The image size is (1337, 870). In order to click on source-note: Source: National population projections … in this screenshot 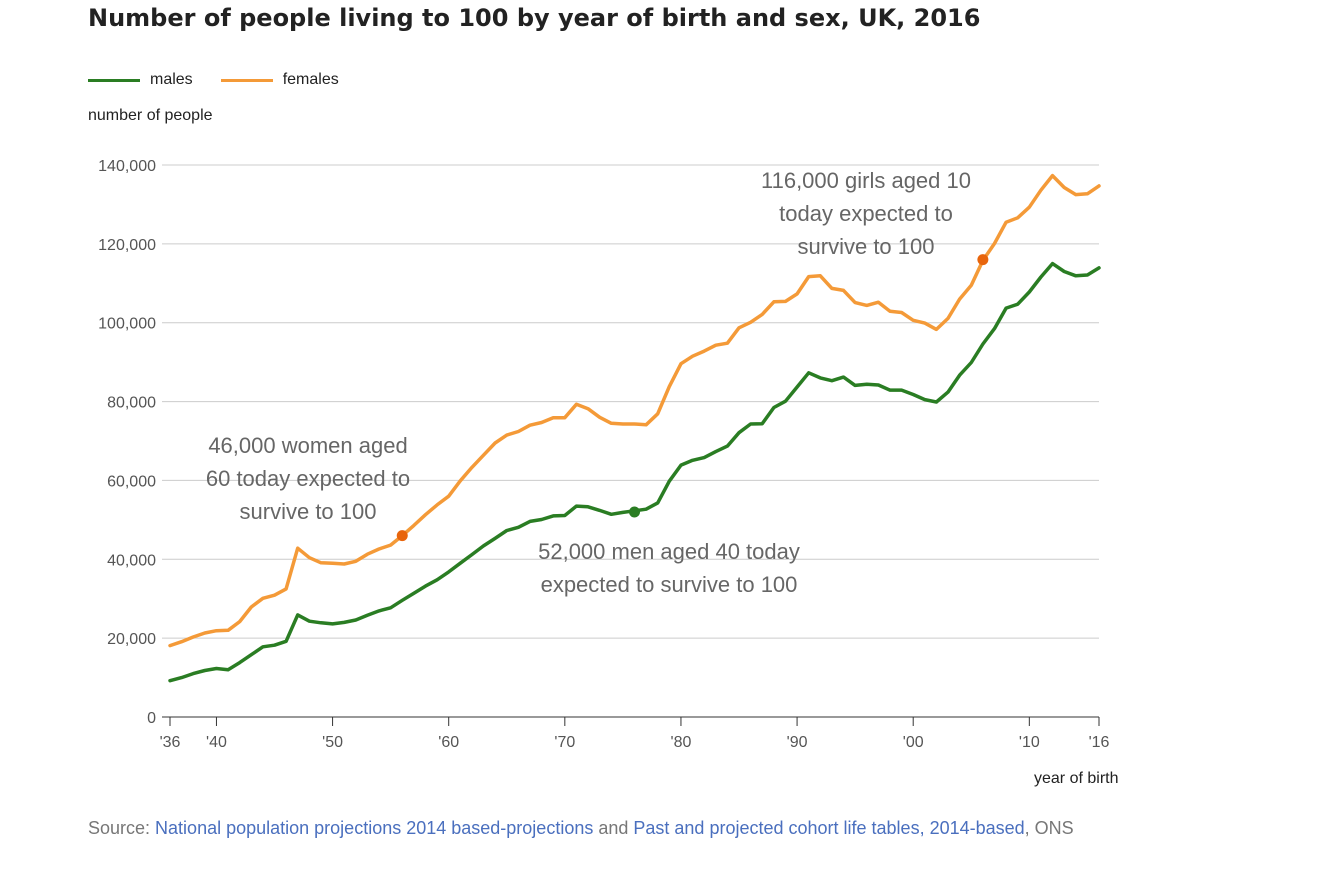, I will do `click(618, 828)`.